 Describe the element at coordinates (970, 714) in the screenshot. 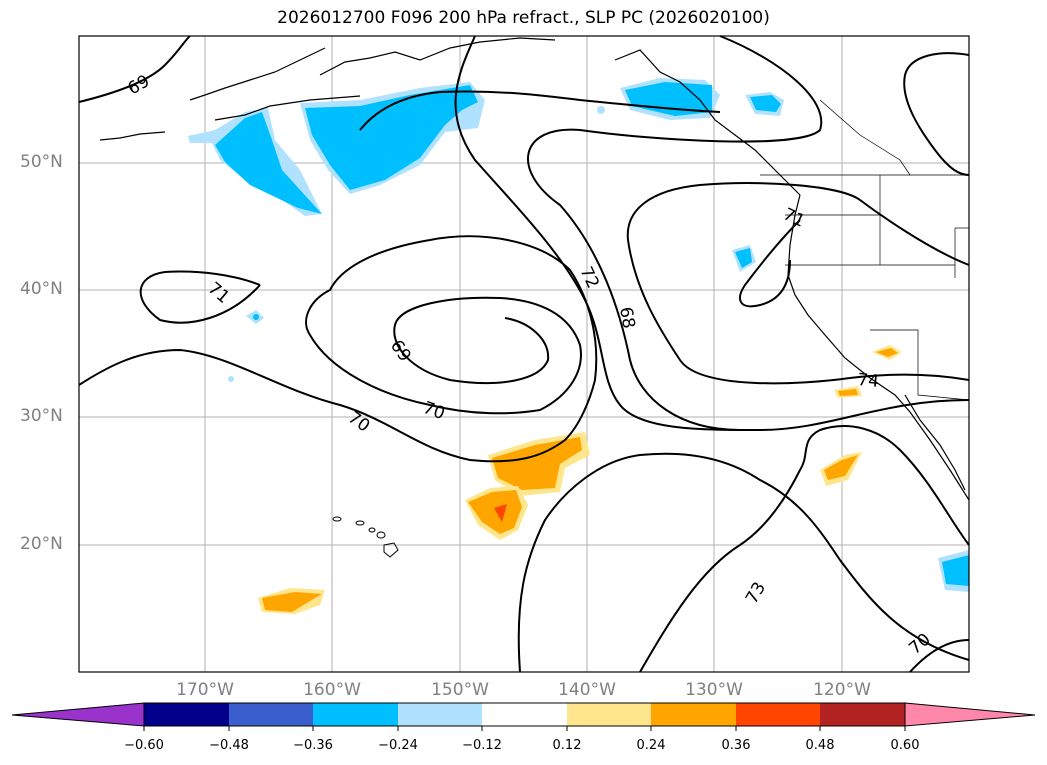

I see `colorbar-extend-high` at that location.